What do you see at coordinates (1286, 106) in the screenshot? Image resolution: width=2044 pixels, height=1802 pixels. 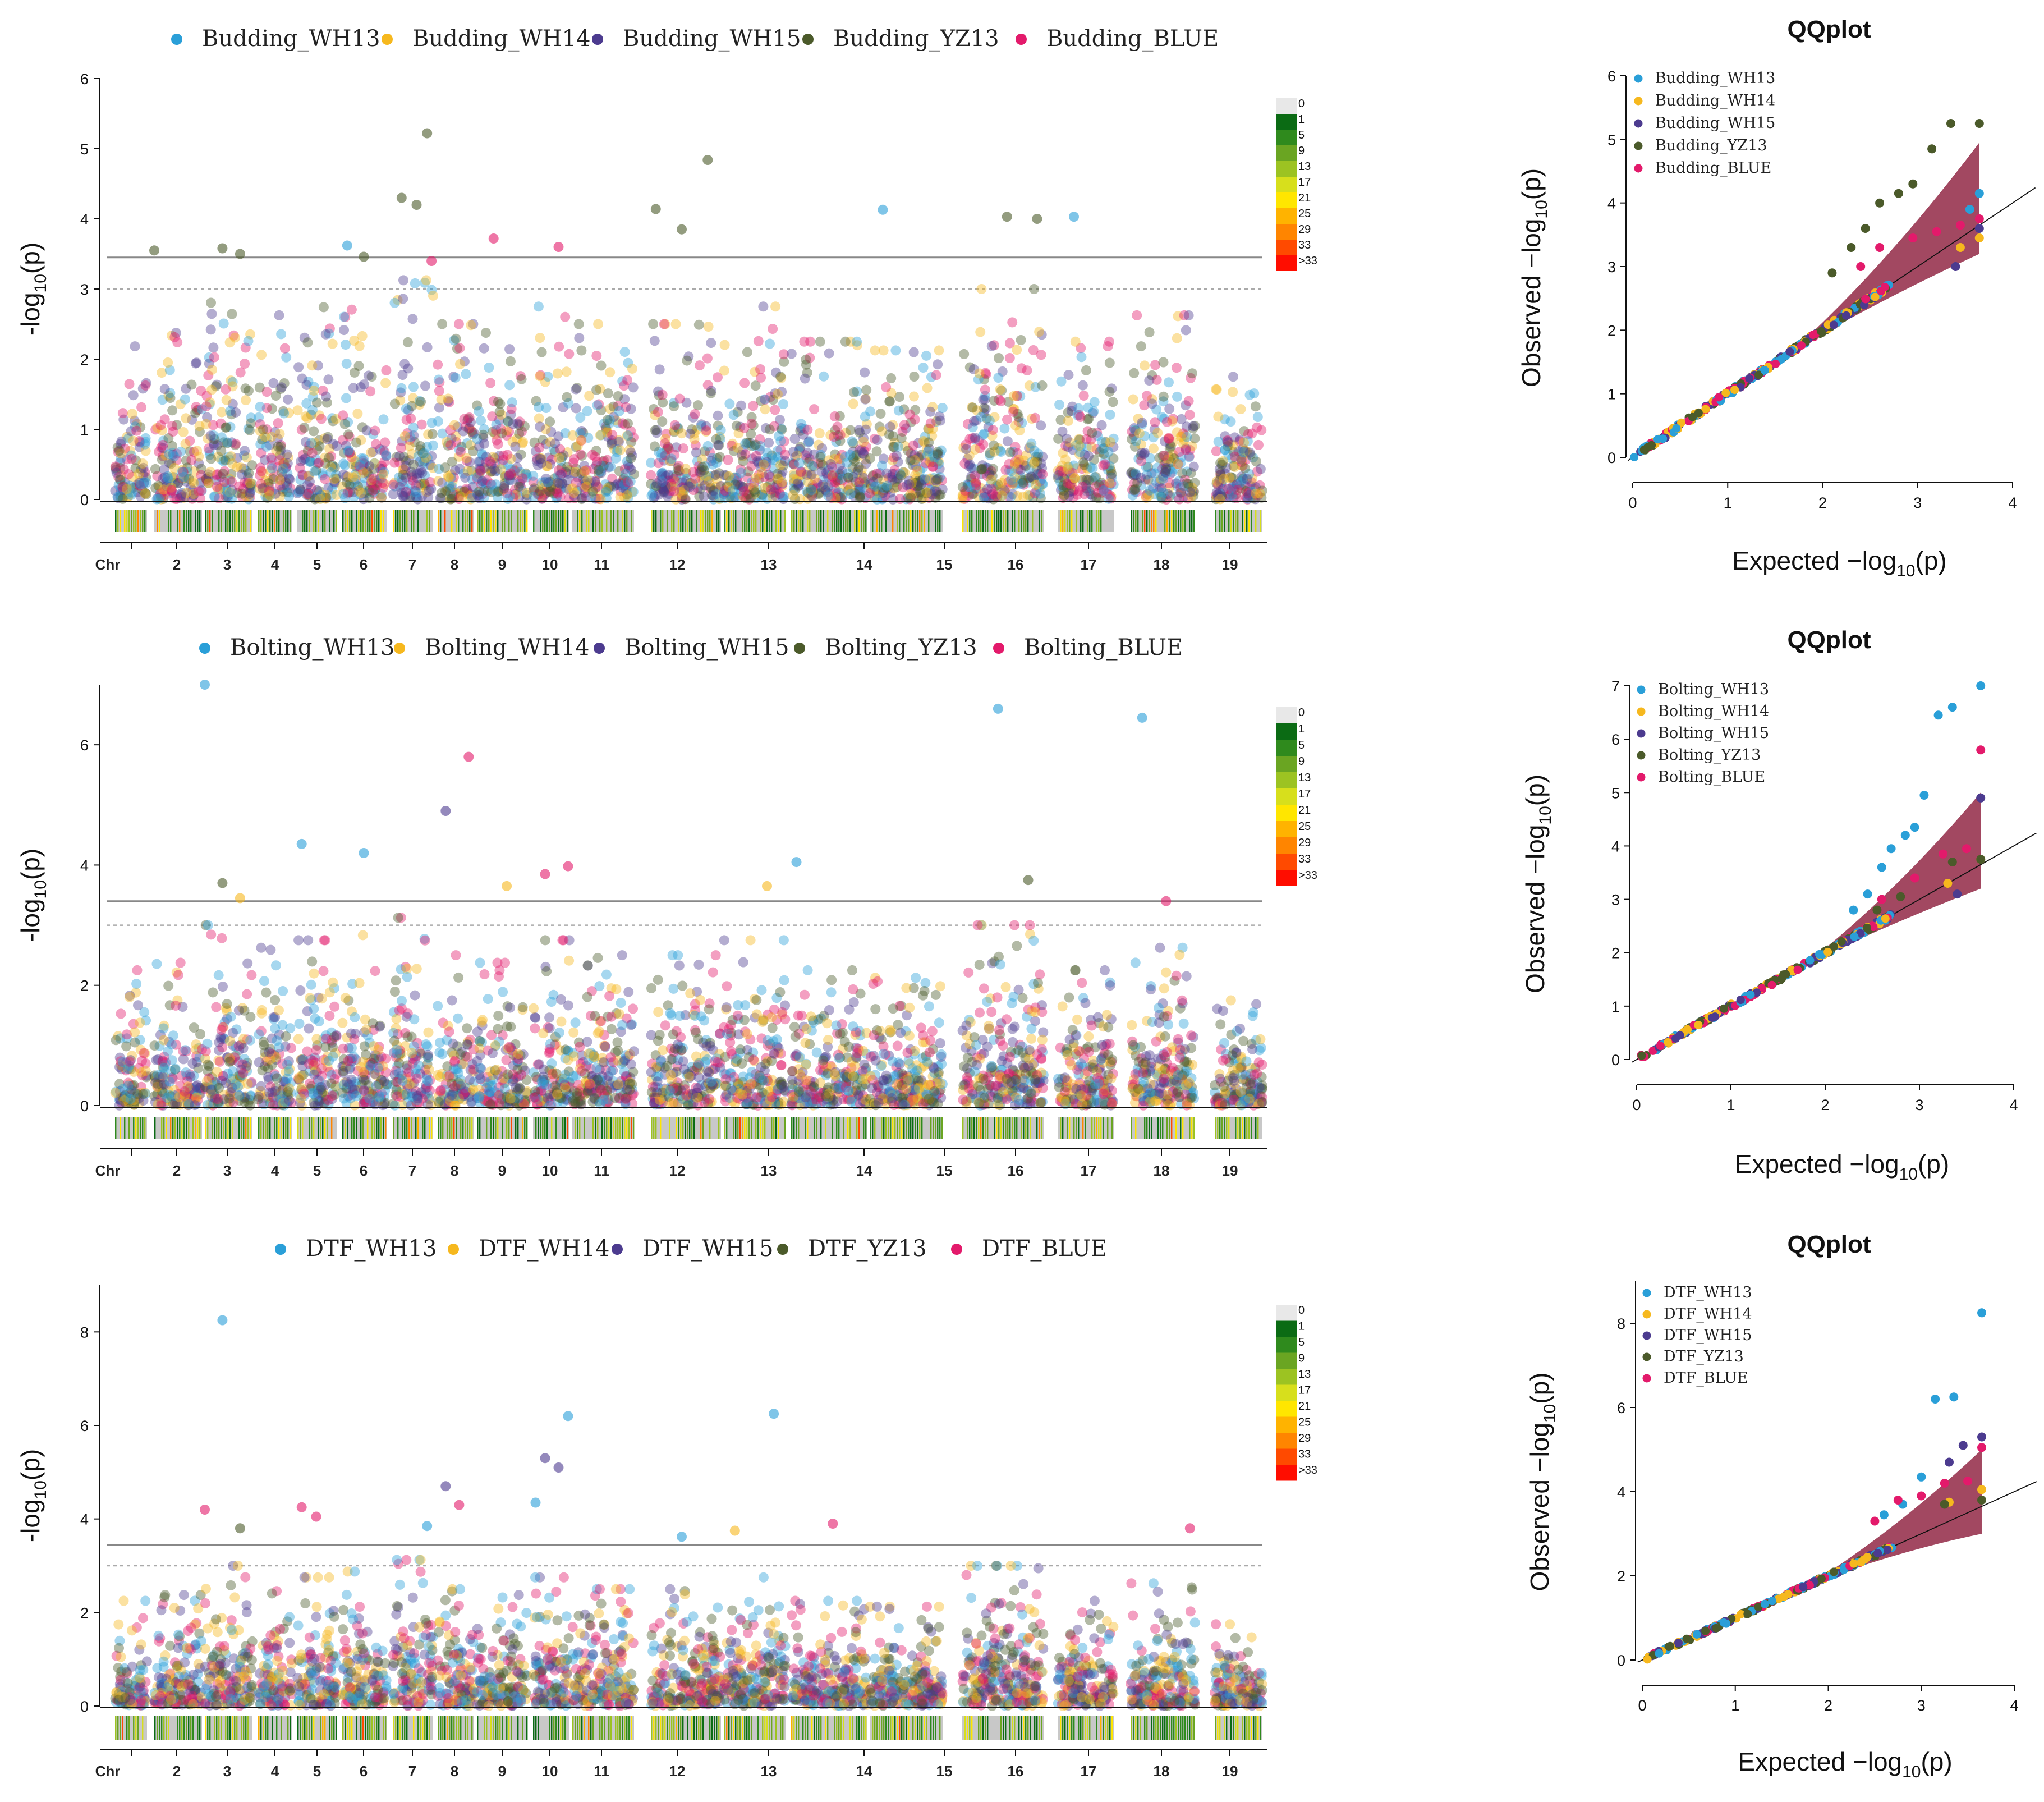 I see `density-key-swatch` at bounding box center [1286, 106].